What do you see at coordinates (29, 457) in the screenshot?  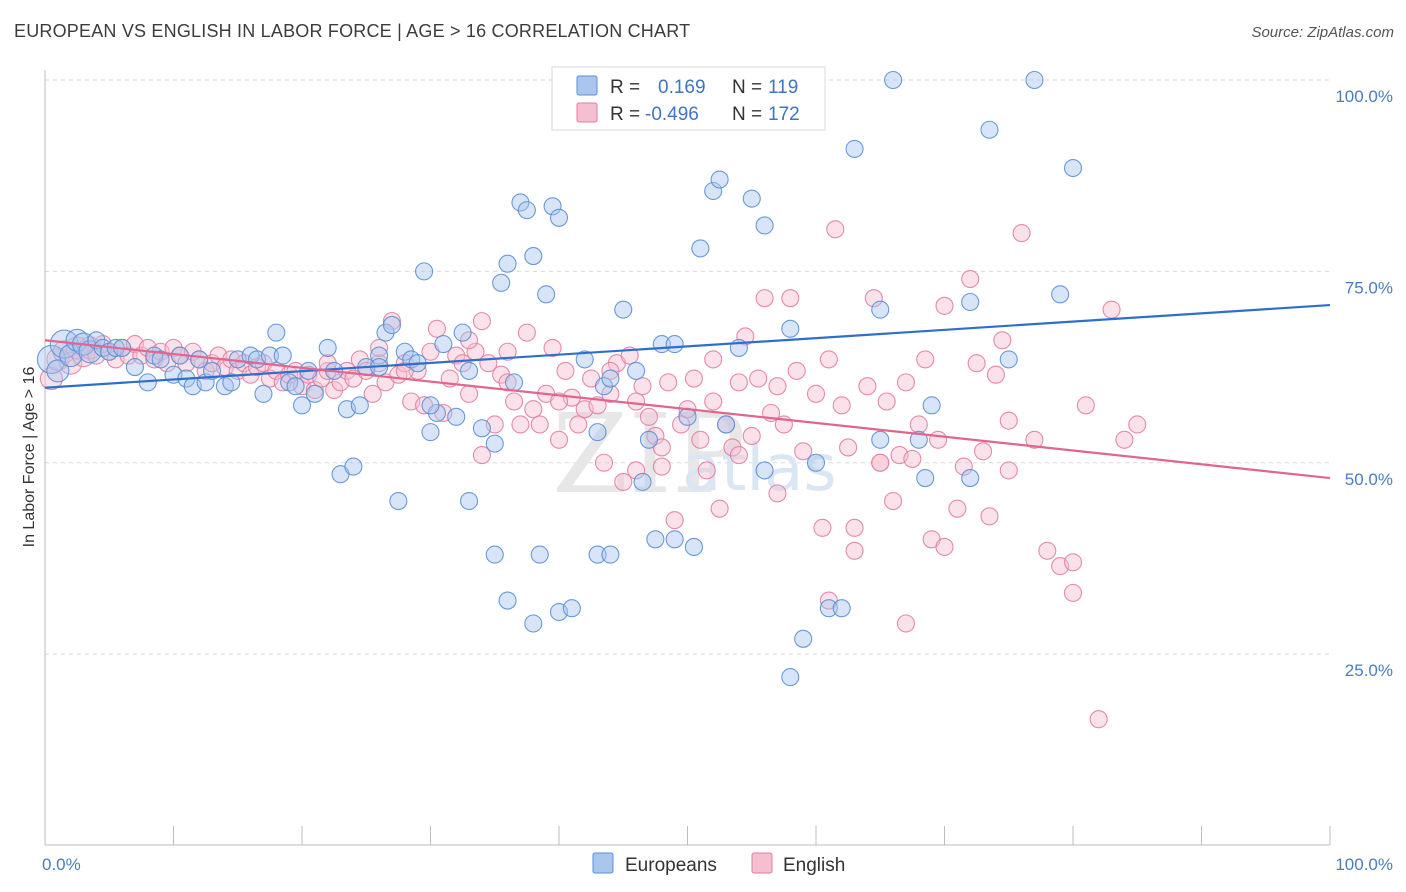 I see `y-axis-label: In Labor Force | Age > 16` at bounding box center [29, 457].